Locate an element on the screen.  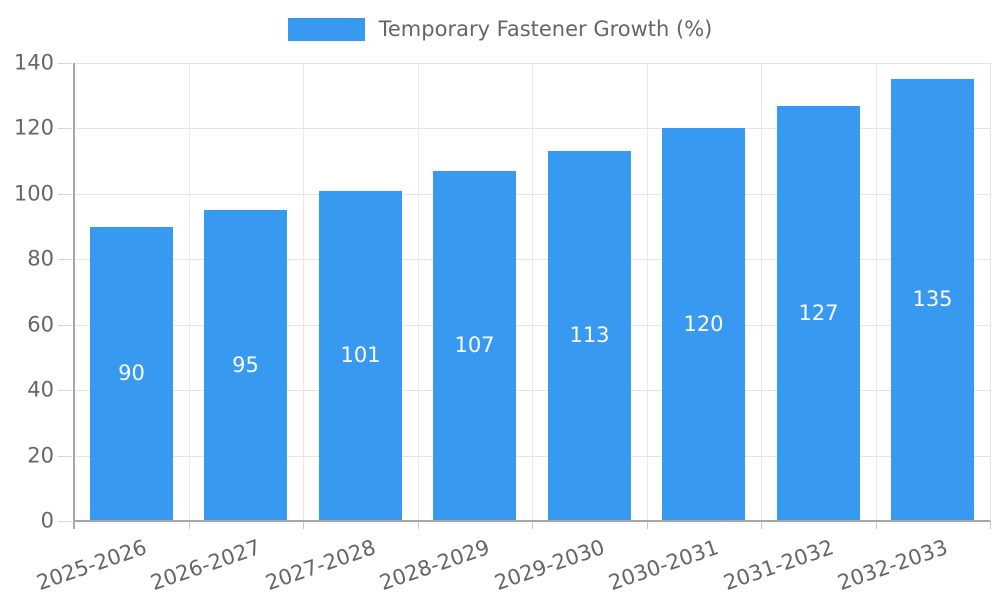
bar-value-label: 120 is located at coordinates (703, 323).